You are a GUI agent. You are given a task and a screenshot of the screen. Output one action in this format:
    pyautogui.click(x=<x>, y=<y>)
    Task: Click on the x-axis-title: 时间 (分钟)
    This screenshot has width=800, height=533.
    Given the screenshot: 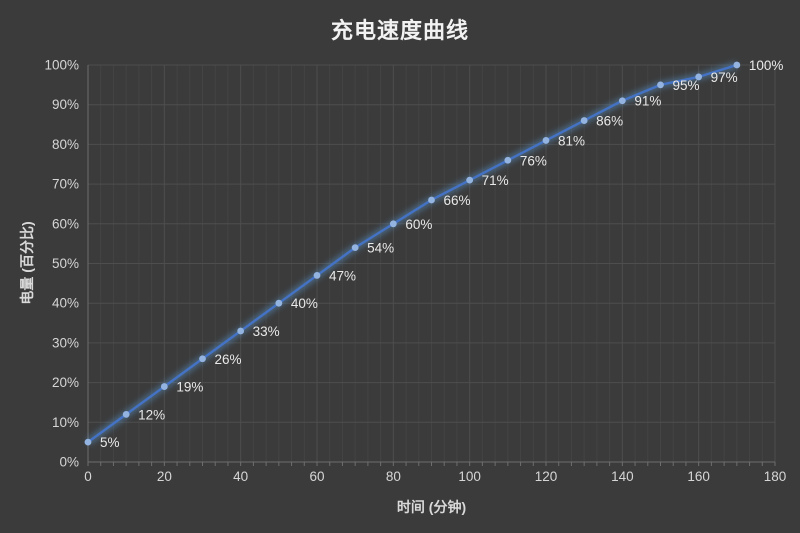 What is the action you would take?
    pyautogui.click(x=431, y=507)
    